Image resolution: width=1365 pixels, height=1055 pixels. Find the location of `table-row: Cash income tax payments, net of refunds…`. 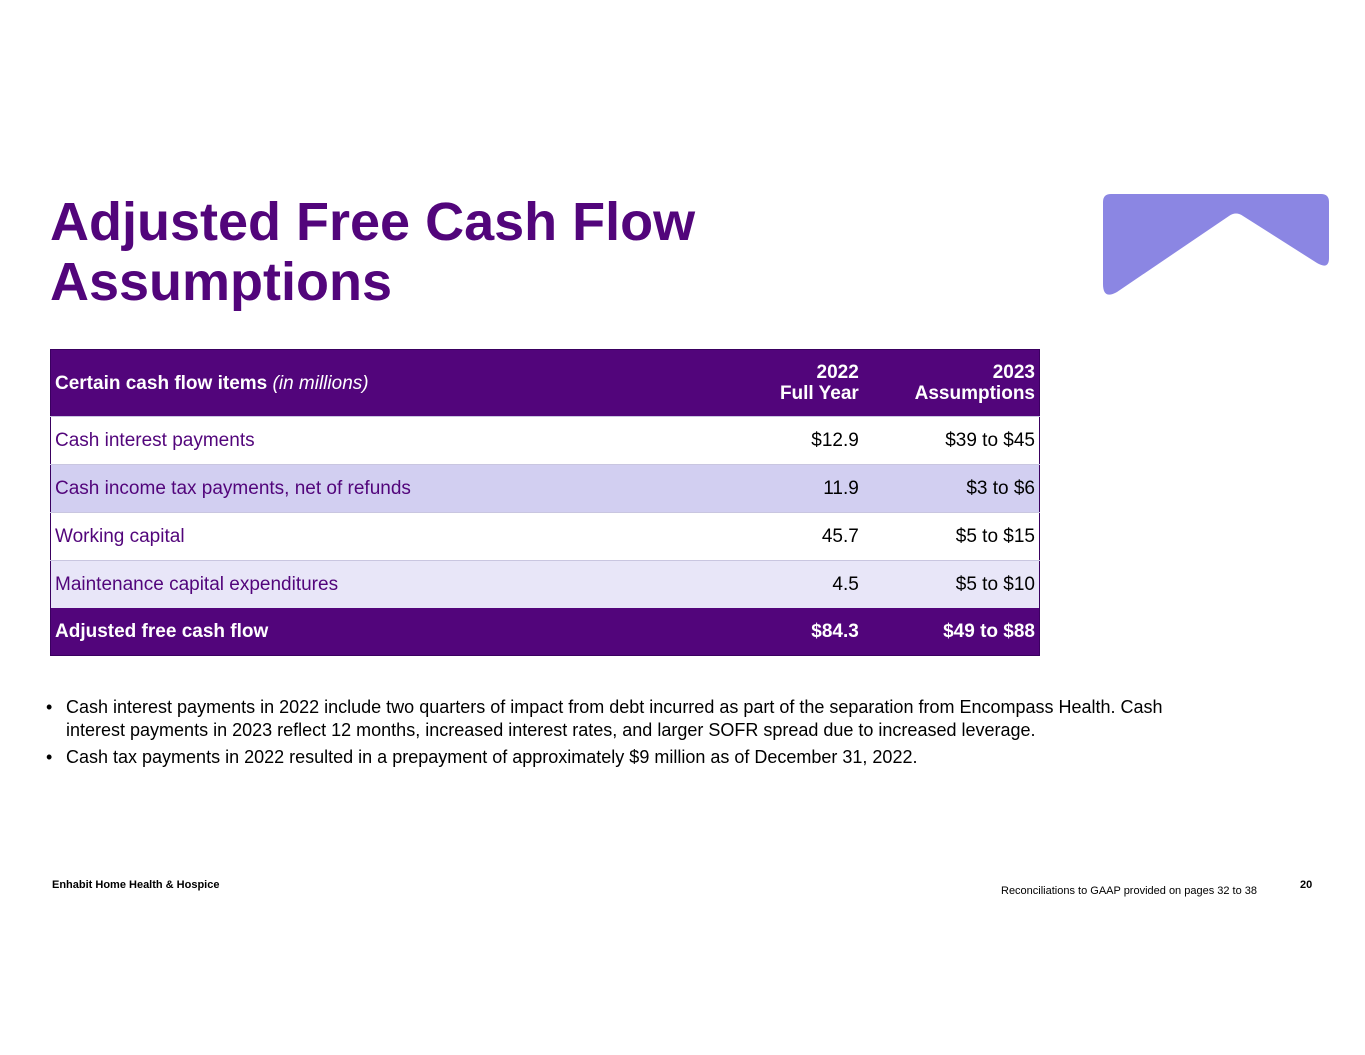

table-row: Cash income tax payments, net of refunds… is located at coordinates (545, 488).